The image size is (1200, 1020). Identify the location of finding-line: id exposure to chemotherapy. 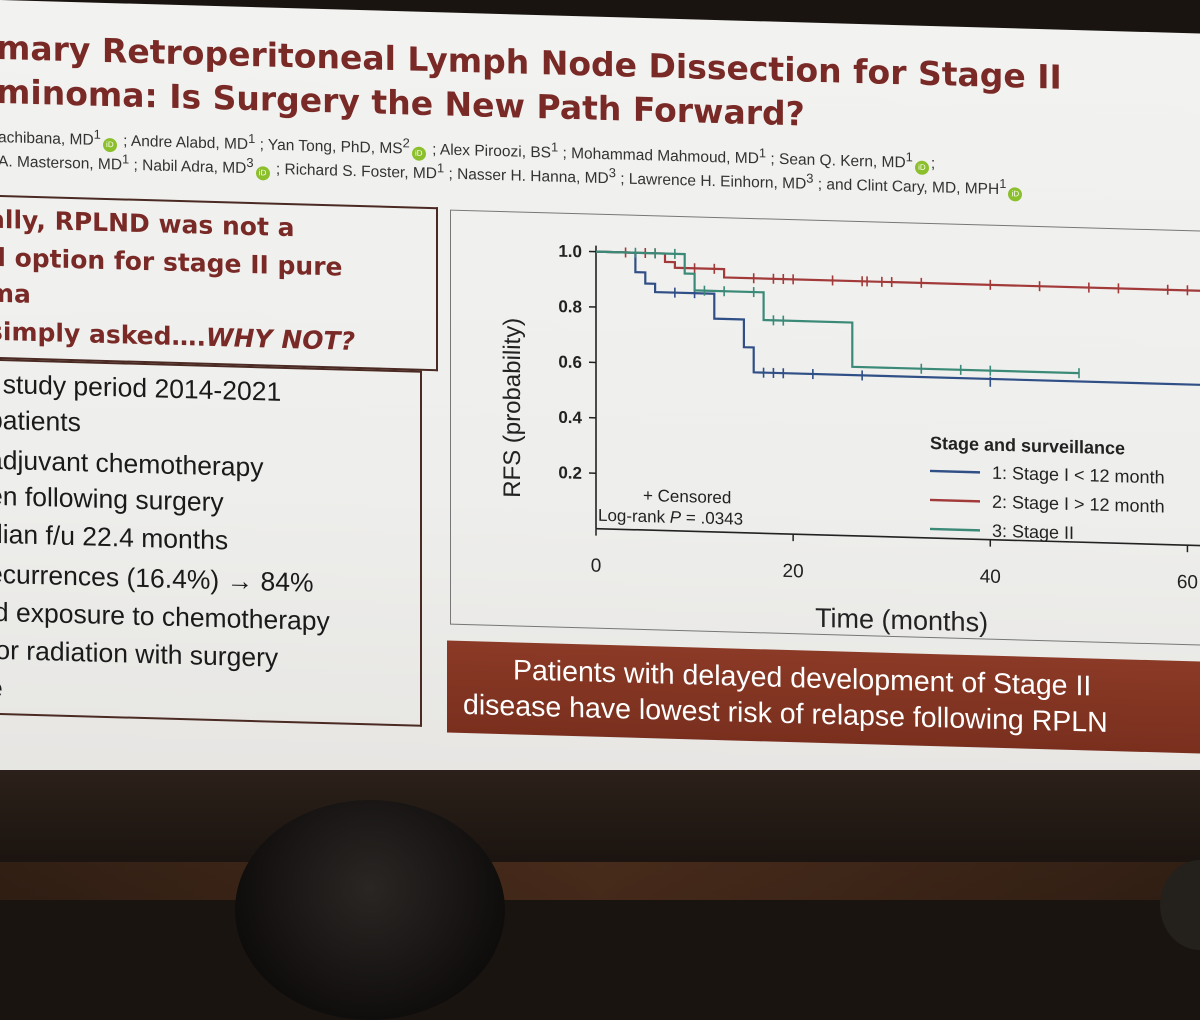
(165, 617).